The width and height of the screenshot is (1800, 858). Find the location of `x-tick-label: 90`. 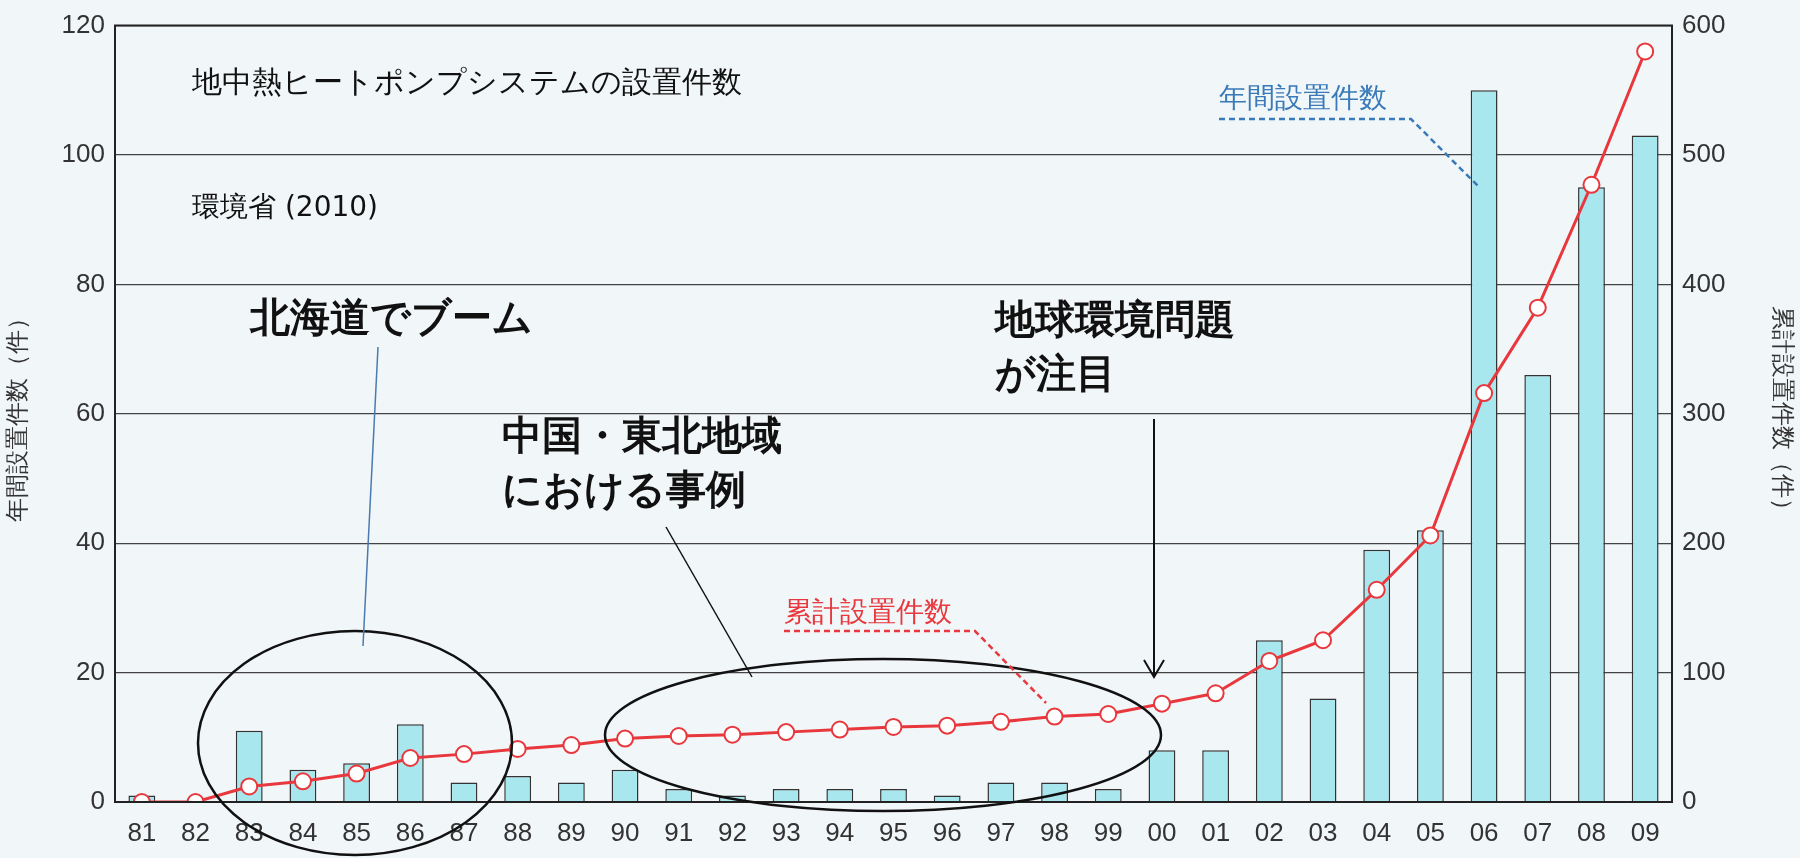

x-tick-label: 90 is located at coordinates (625, 831).